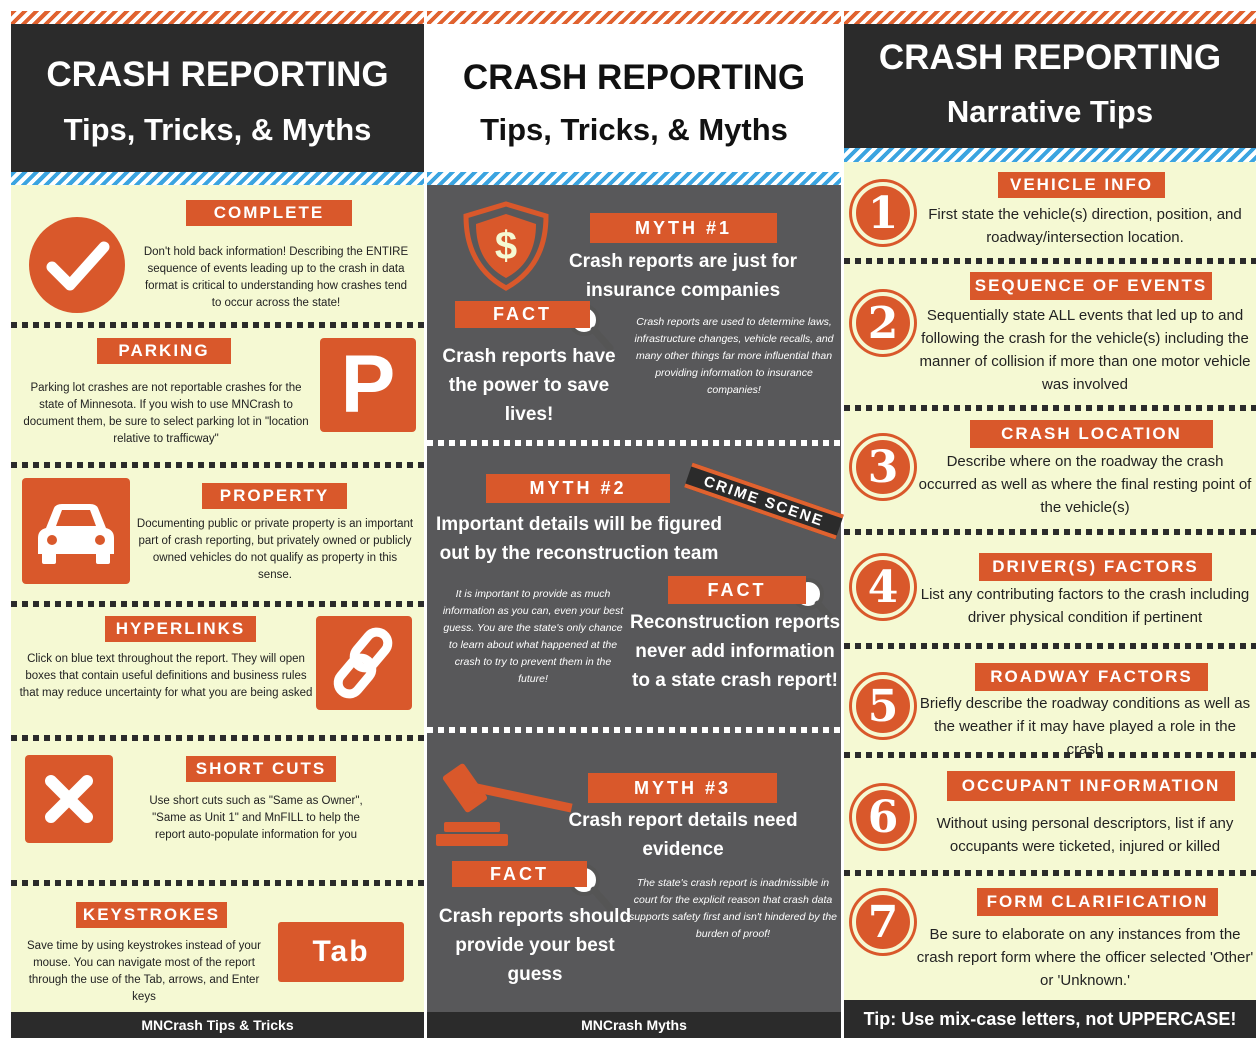  Describe the element at coordinates (1091, 677) in the screenshot. I see `tip-heading: ROADWAY FACTORS` at that location.